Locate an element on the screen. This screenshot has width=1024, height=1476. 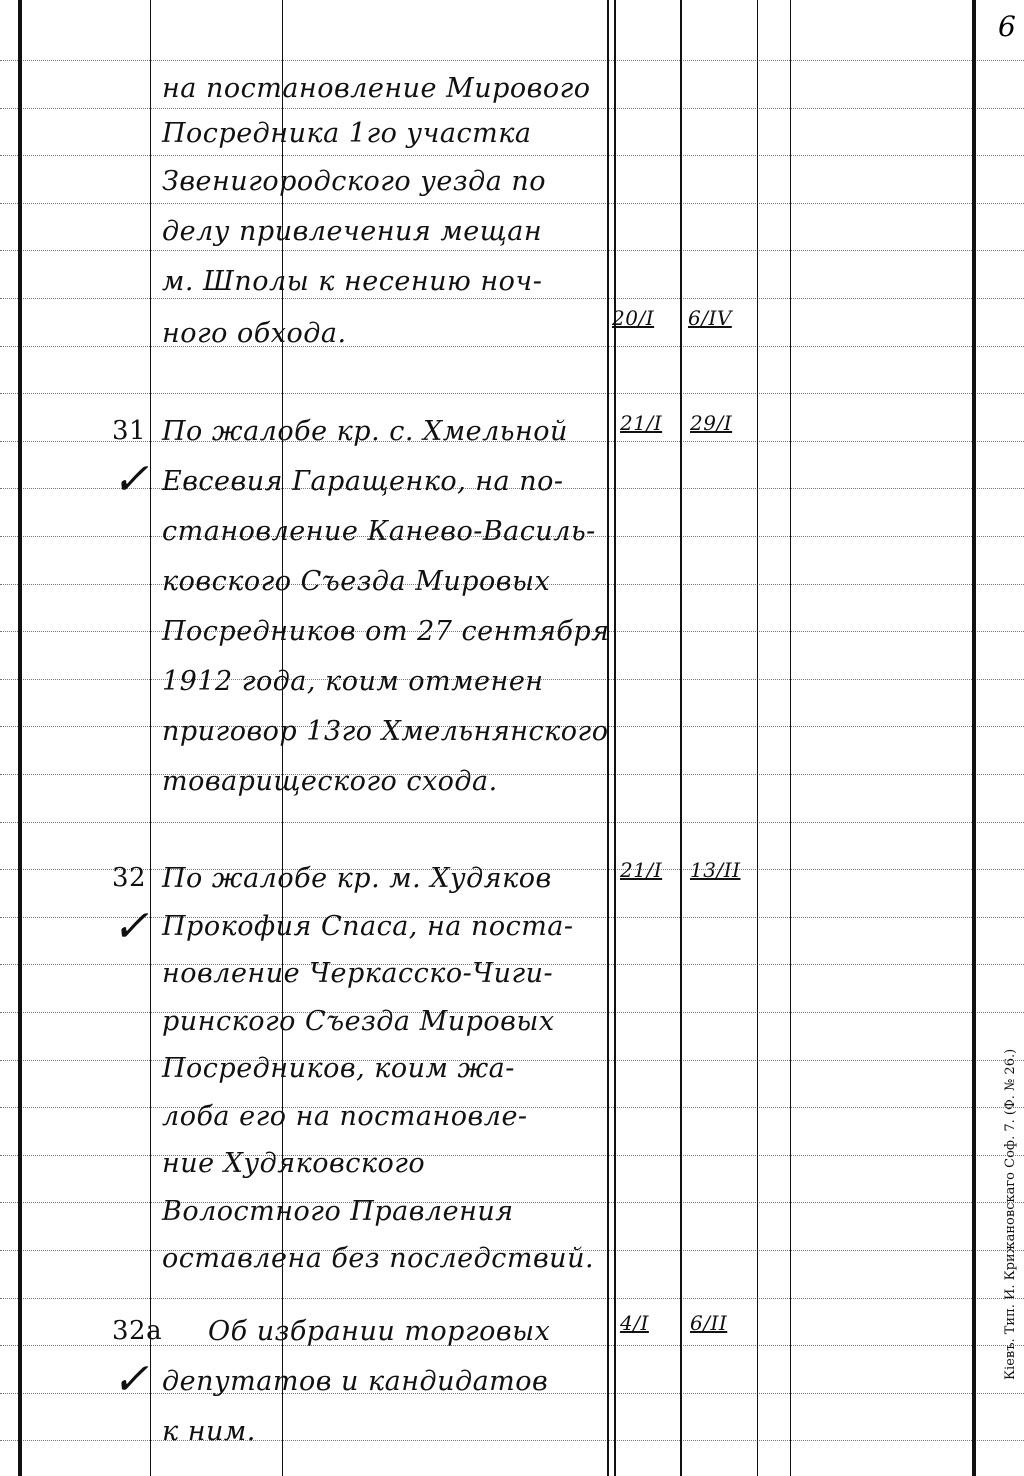
entry-number: 31 is located at coordinates (129, 431).